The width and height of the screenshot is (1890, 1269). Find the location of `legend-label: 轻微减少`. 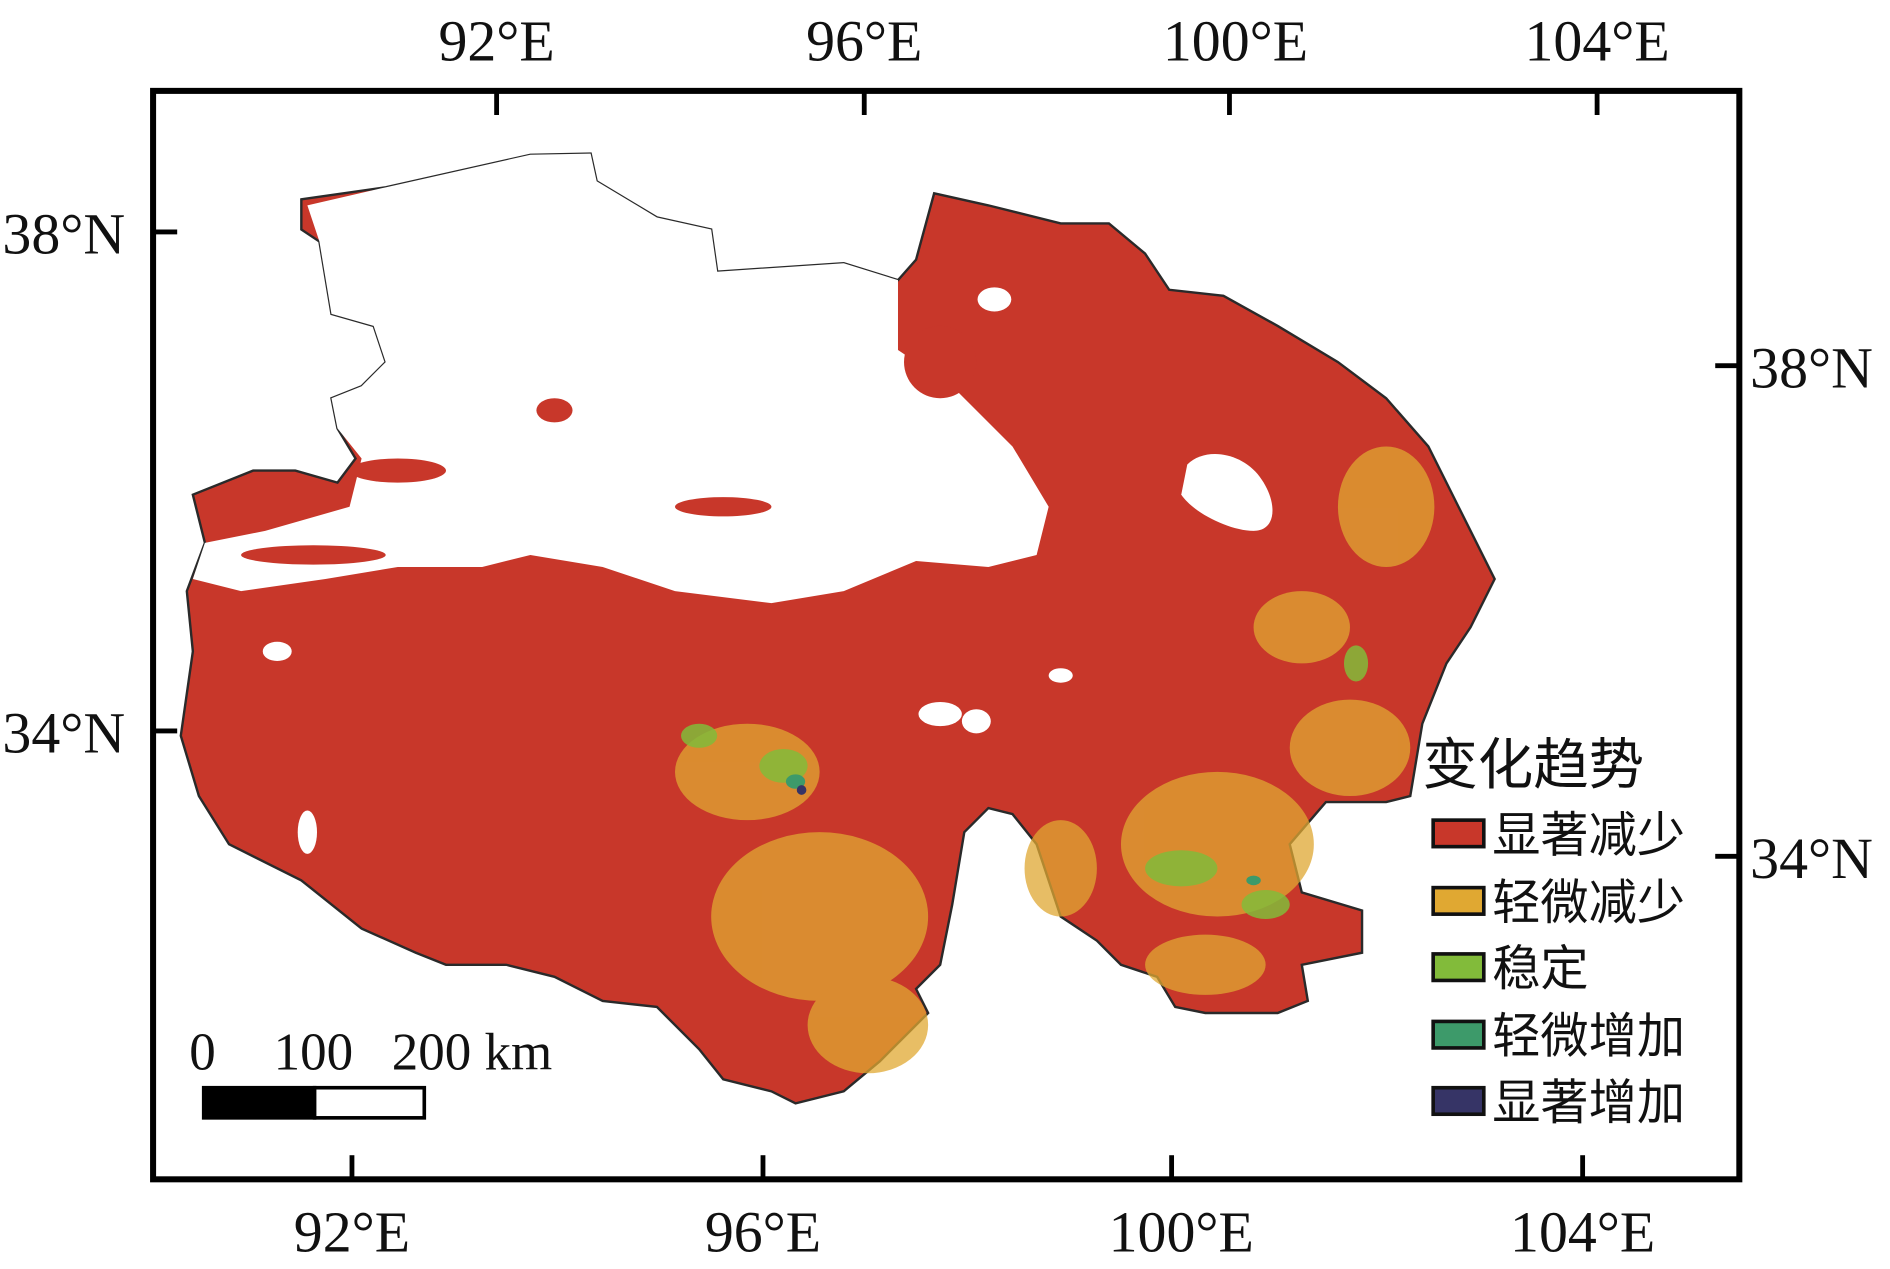

legend-label: 轻微减少 is located at coordinates (1588, 903).